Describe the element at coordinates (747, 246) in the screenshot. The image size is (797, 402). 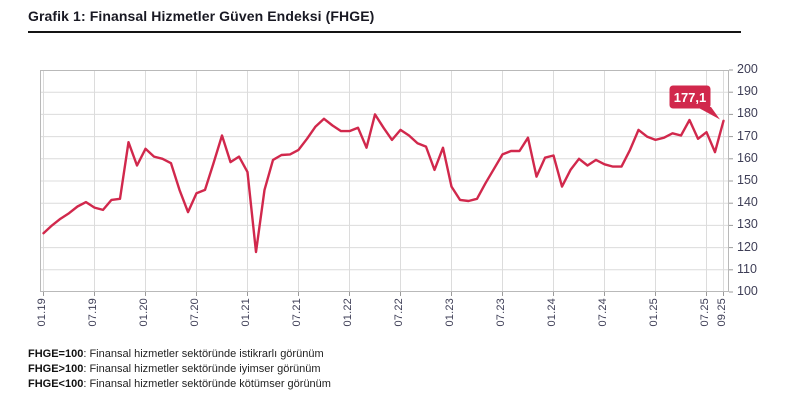
I see `y-axis-tick-label: 120` at that location.